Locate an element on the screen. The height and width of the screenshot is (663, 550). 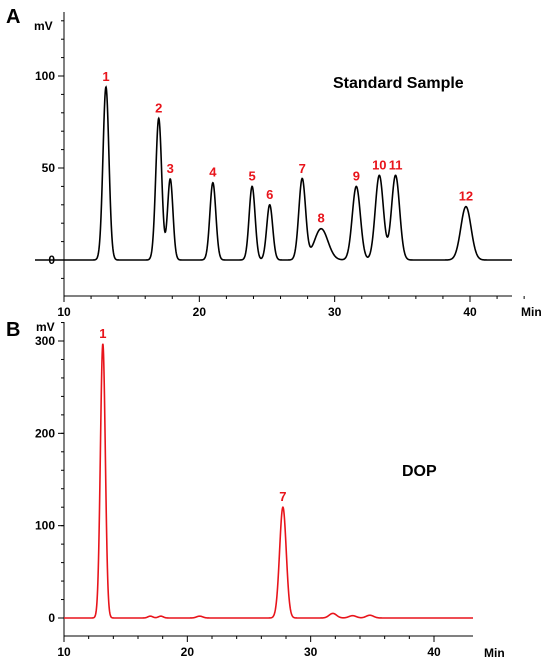
peak-label-3: 3 is located at coordinates (170, 168).